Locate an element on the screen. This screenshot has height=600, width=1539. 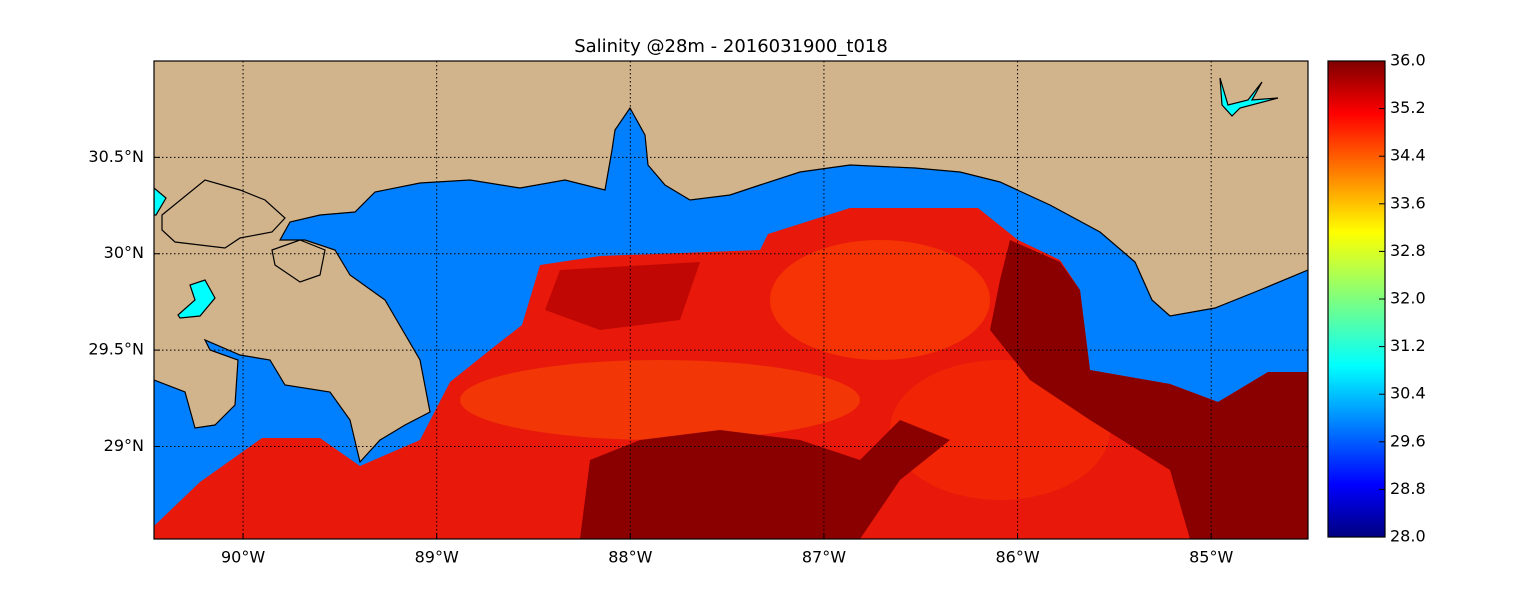
x-tick-label: 85°W is located at coordinates (1211, 557).